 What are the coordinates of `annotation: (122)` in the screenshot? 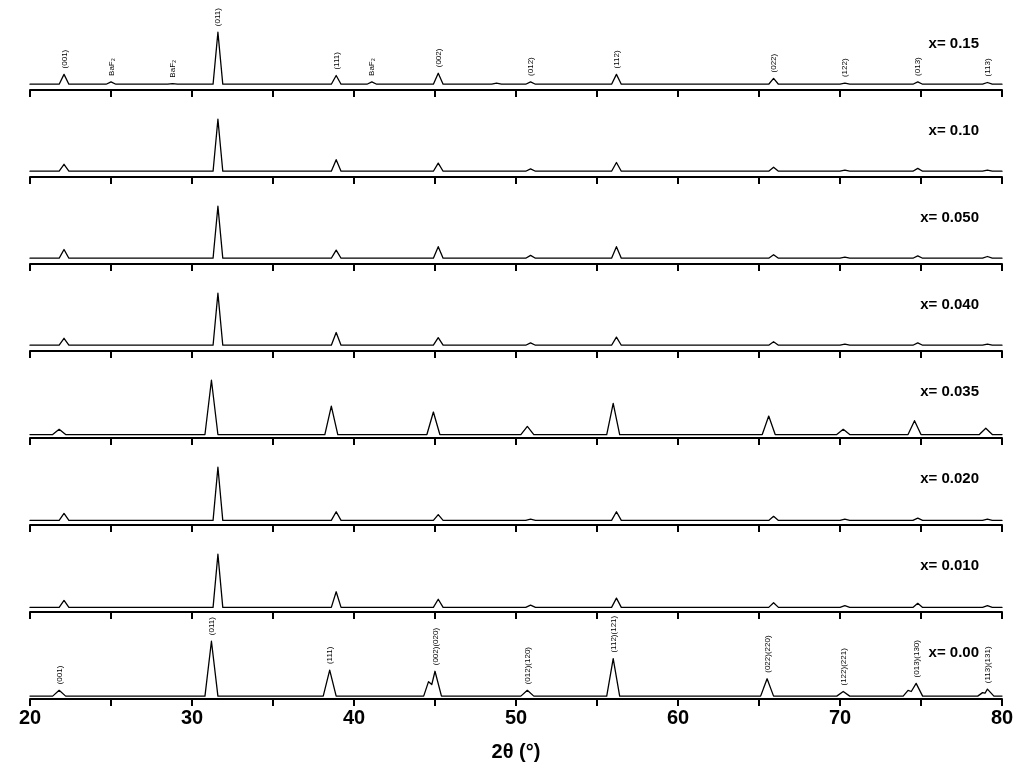 It's located at (845, 68).